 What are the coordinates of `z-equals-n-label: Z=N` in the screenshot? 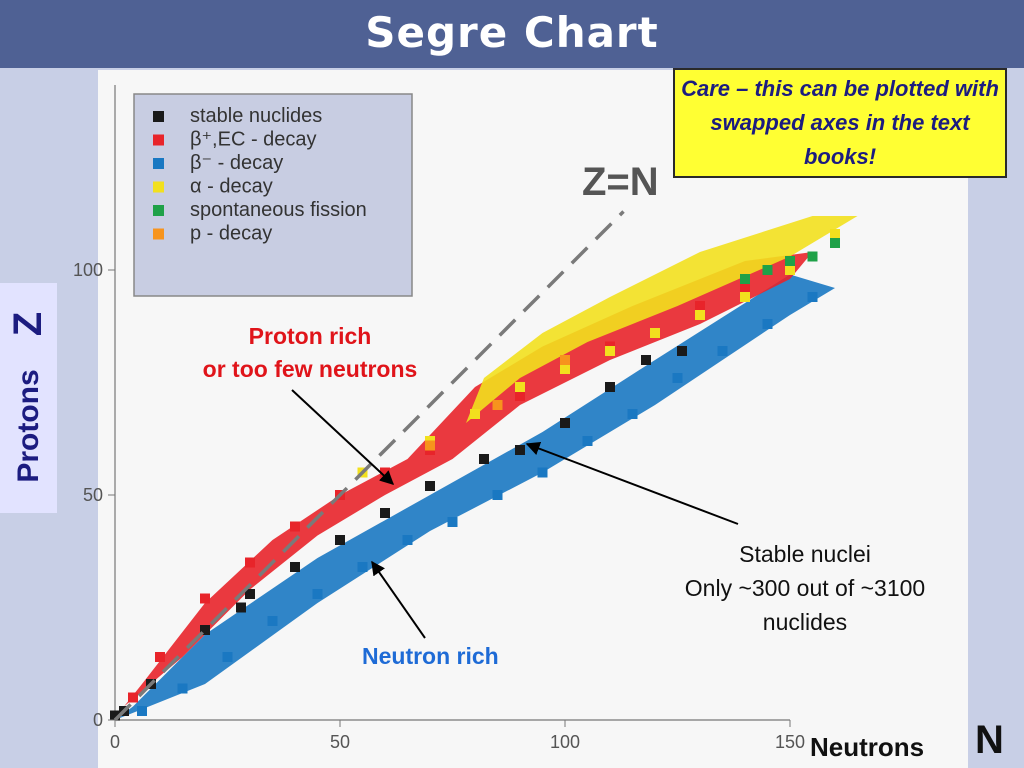 It's located at (620, 182).